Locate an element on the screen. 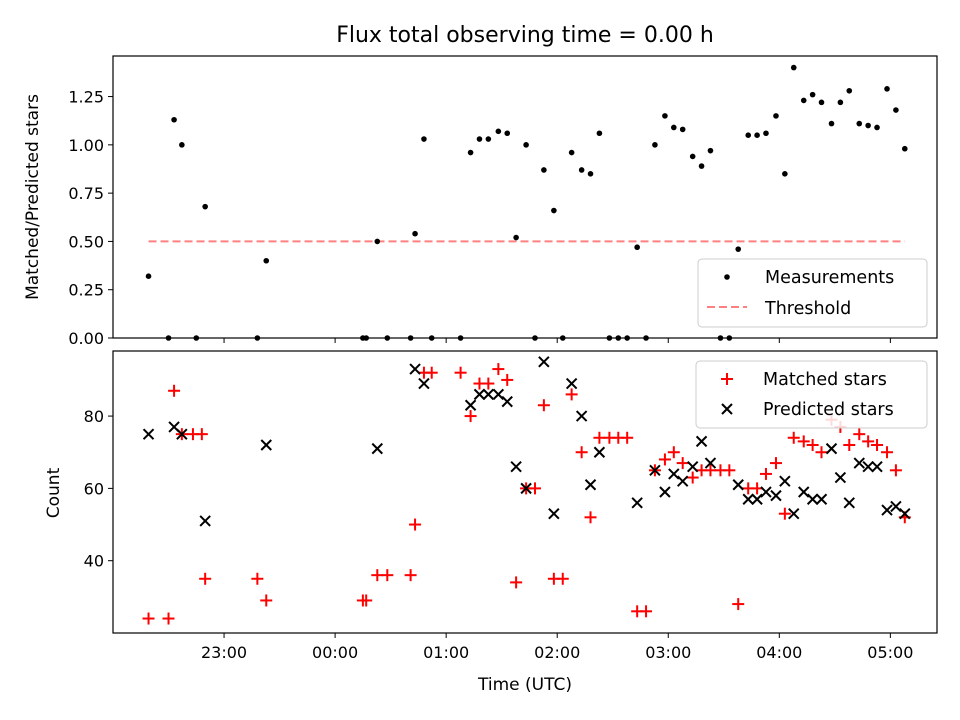 This screenshot has width=960, height=720. bottom-xtick-label: 01:00 is located at coordinates (446, 652).